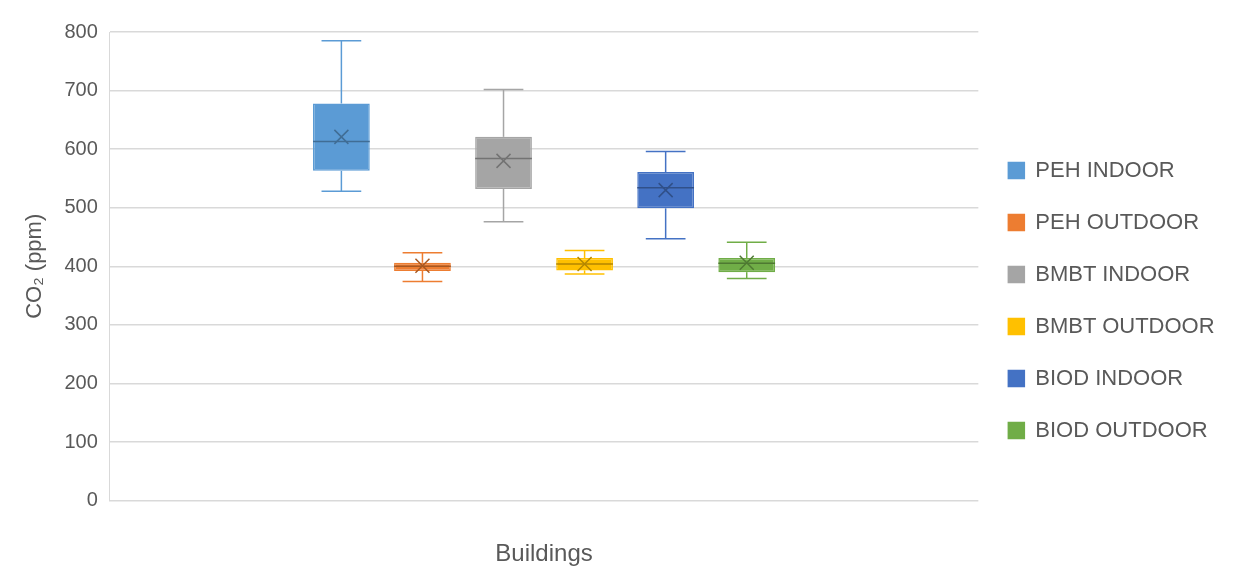 This screenshot has width=1253, height=581. Describe the element at coordinates (81, 206) in the screenshot. I see `y-tick-label: 500` at that location.